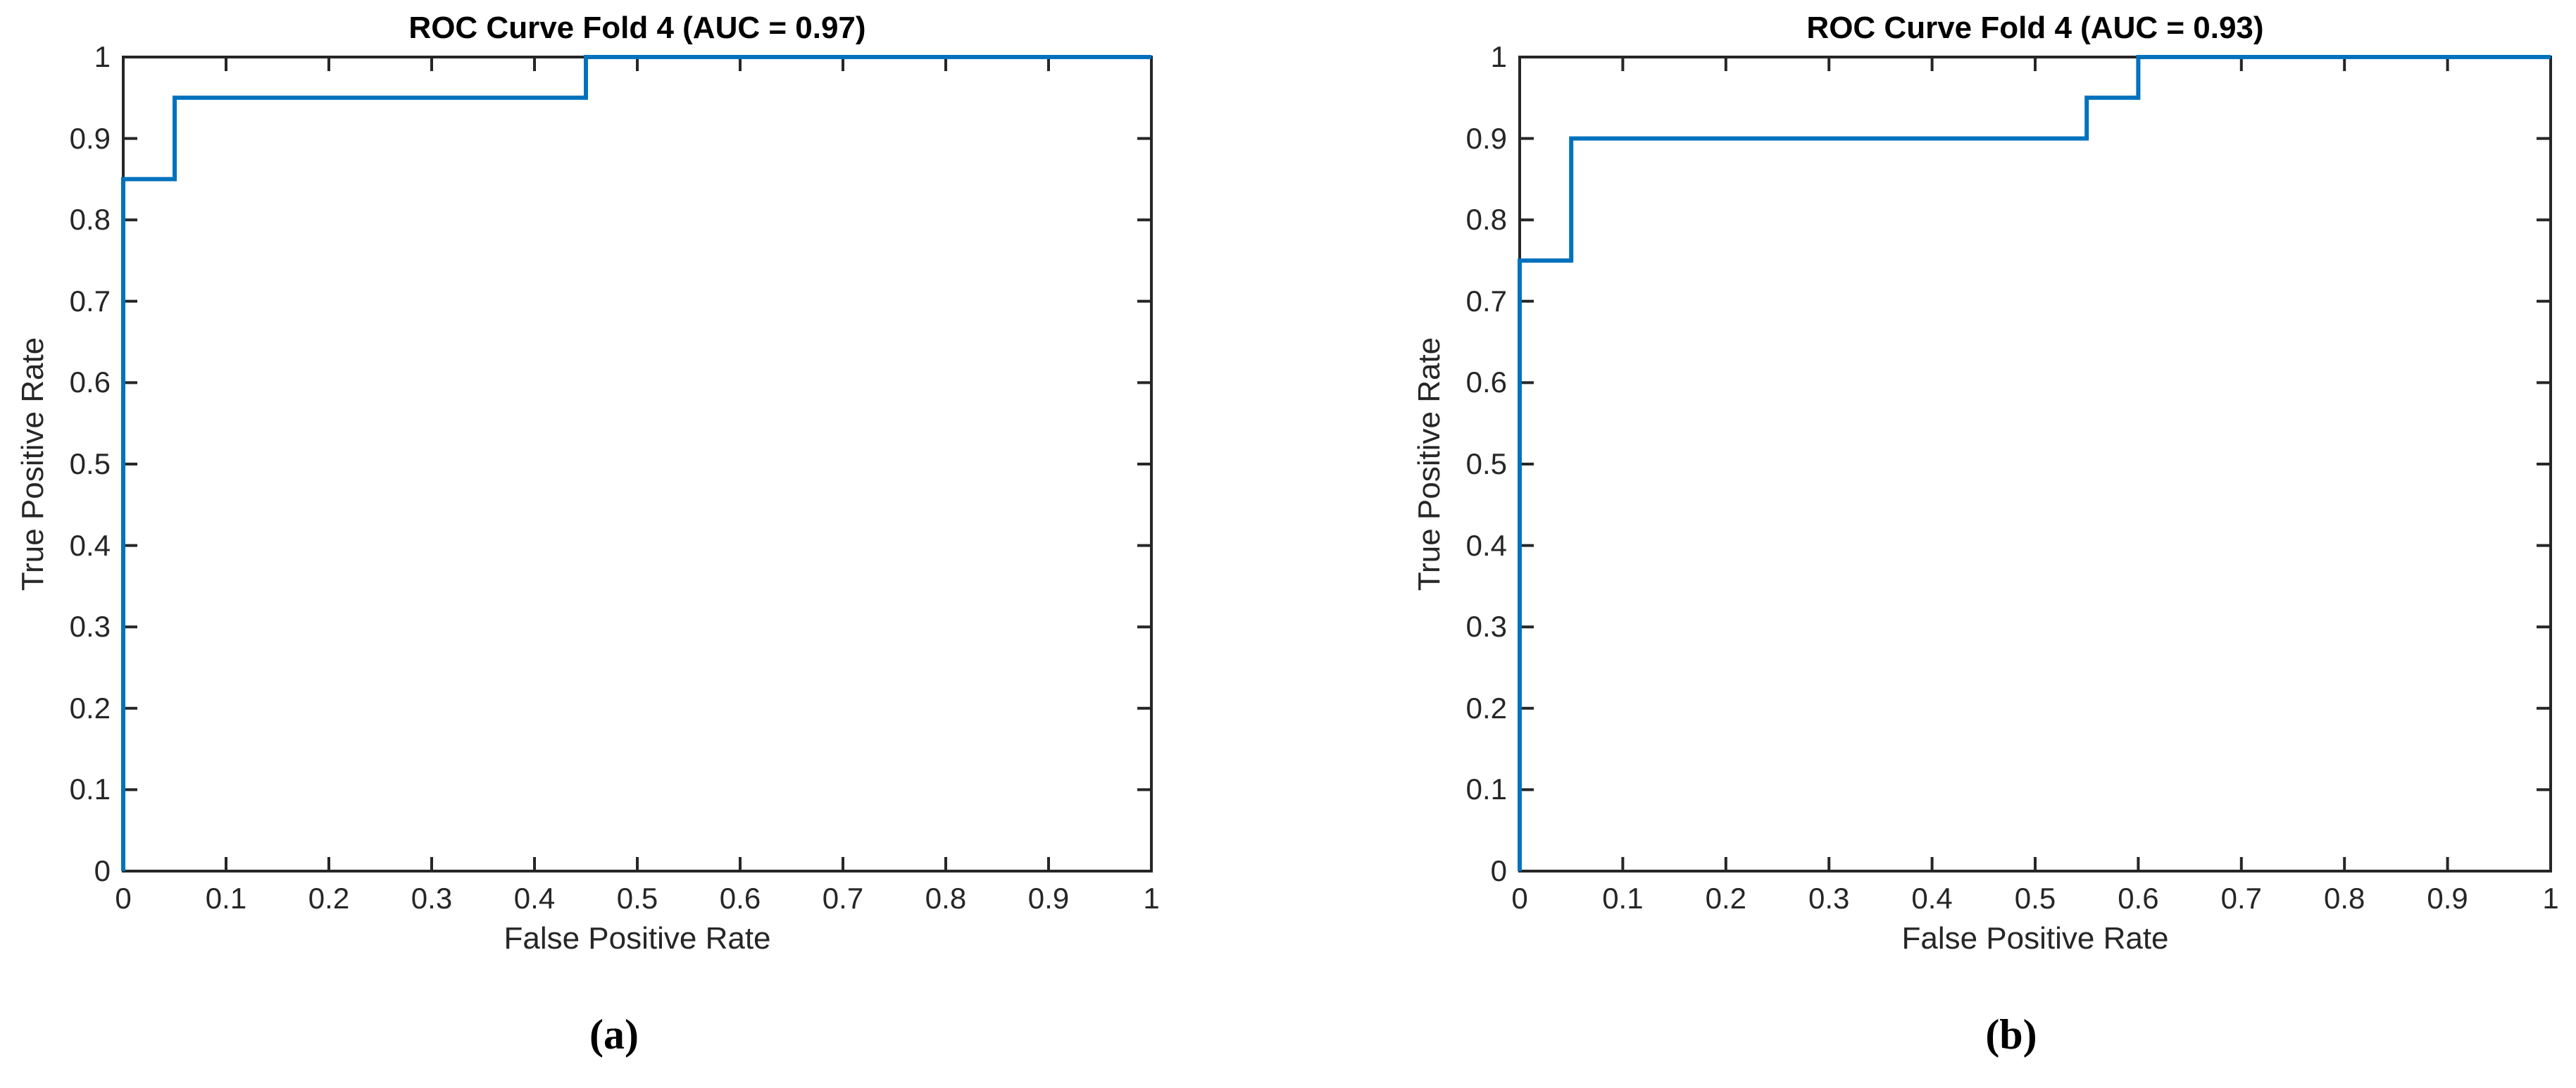 The image size is (2576, 1088). Describe the element at coordinates (637, 938) in the screenshot. I see `chart-a-xaxis-label: False Positive Rate` at that location.